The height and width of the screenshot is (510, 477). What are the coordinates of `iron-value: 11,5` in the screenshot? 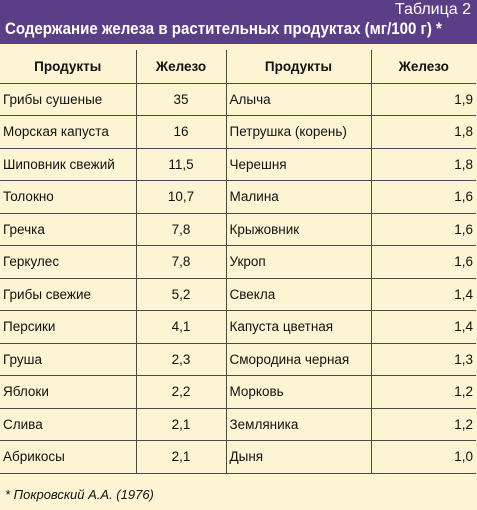 It's located at (181, 164).